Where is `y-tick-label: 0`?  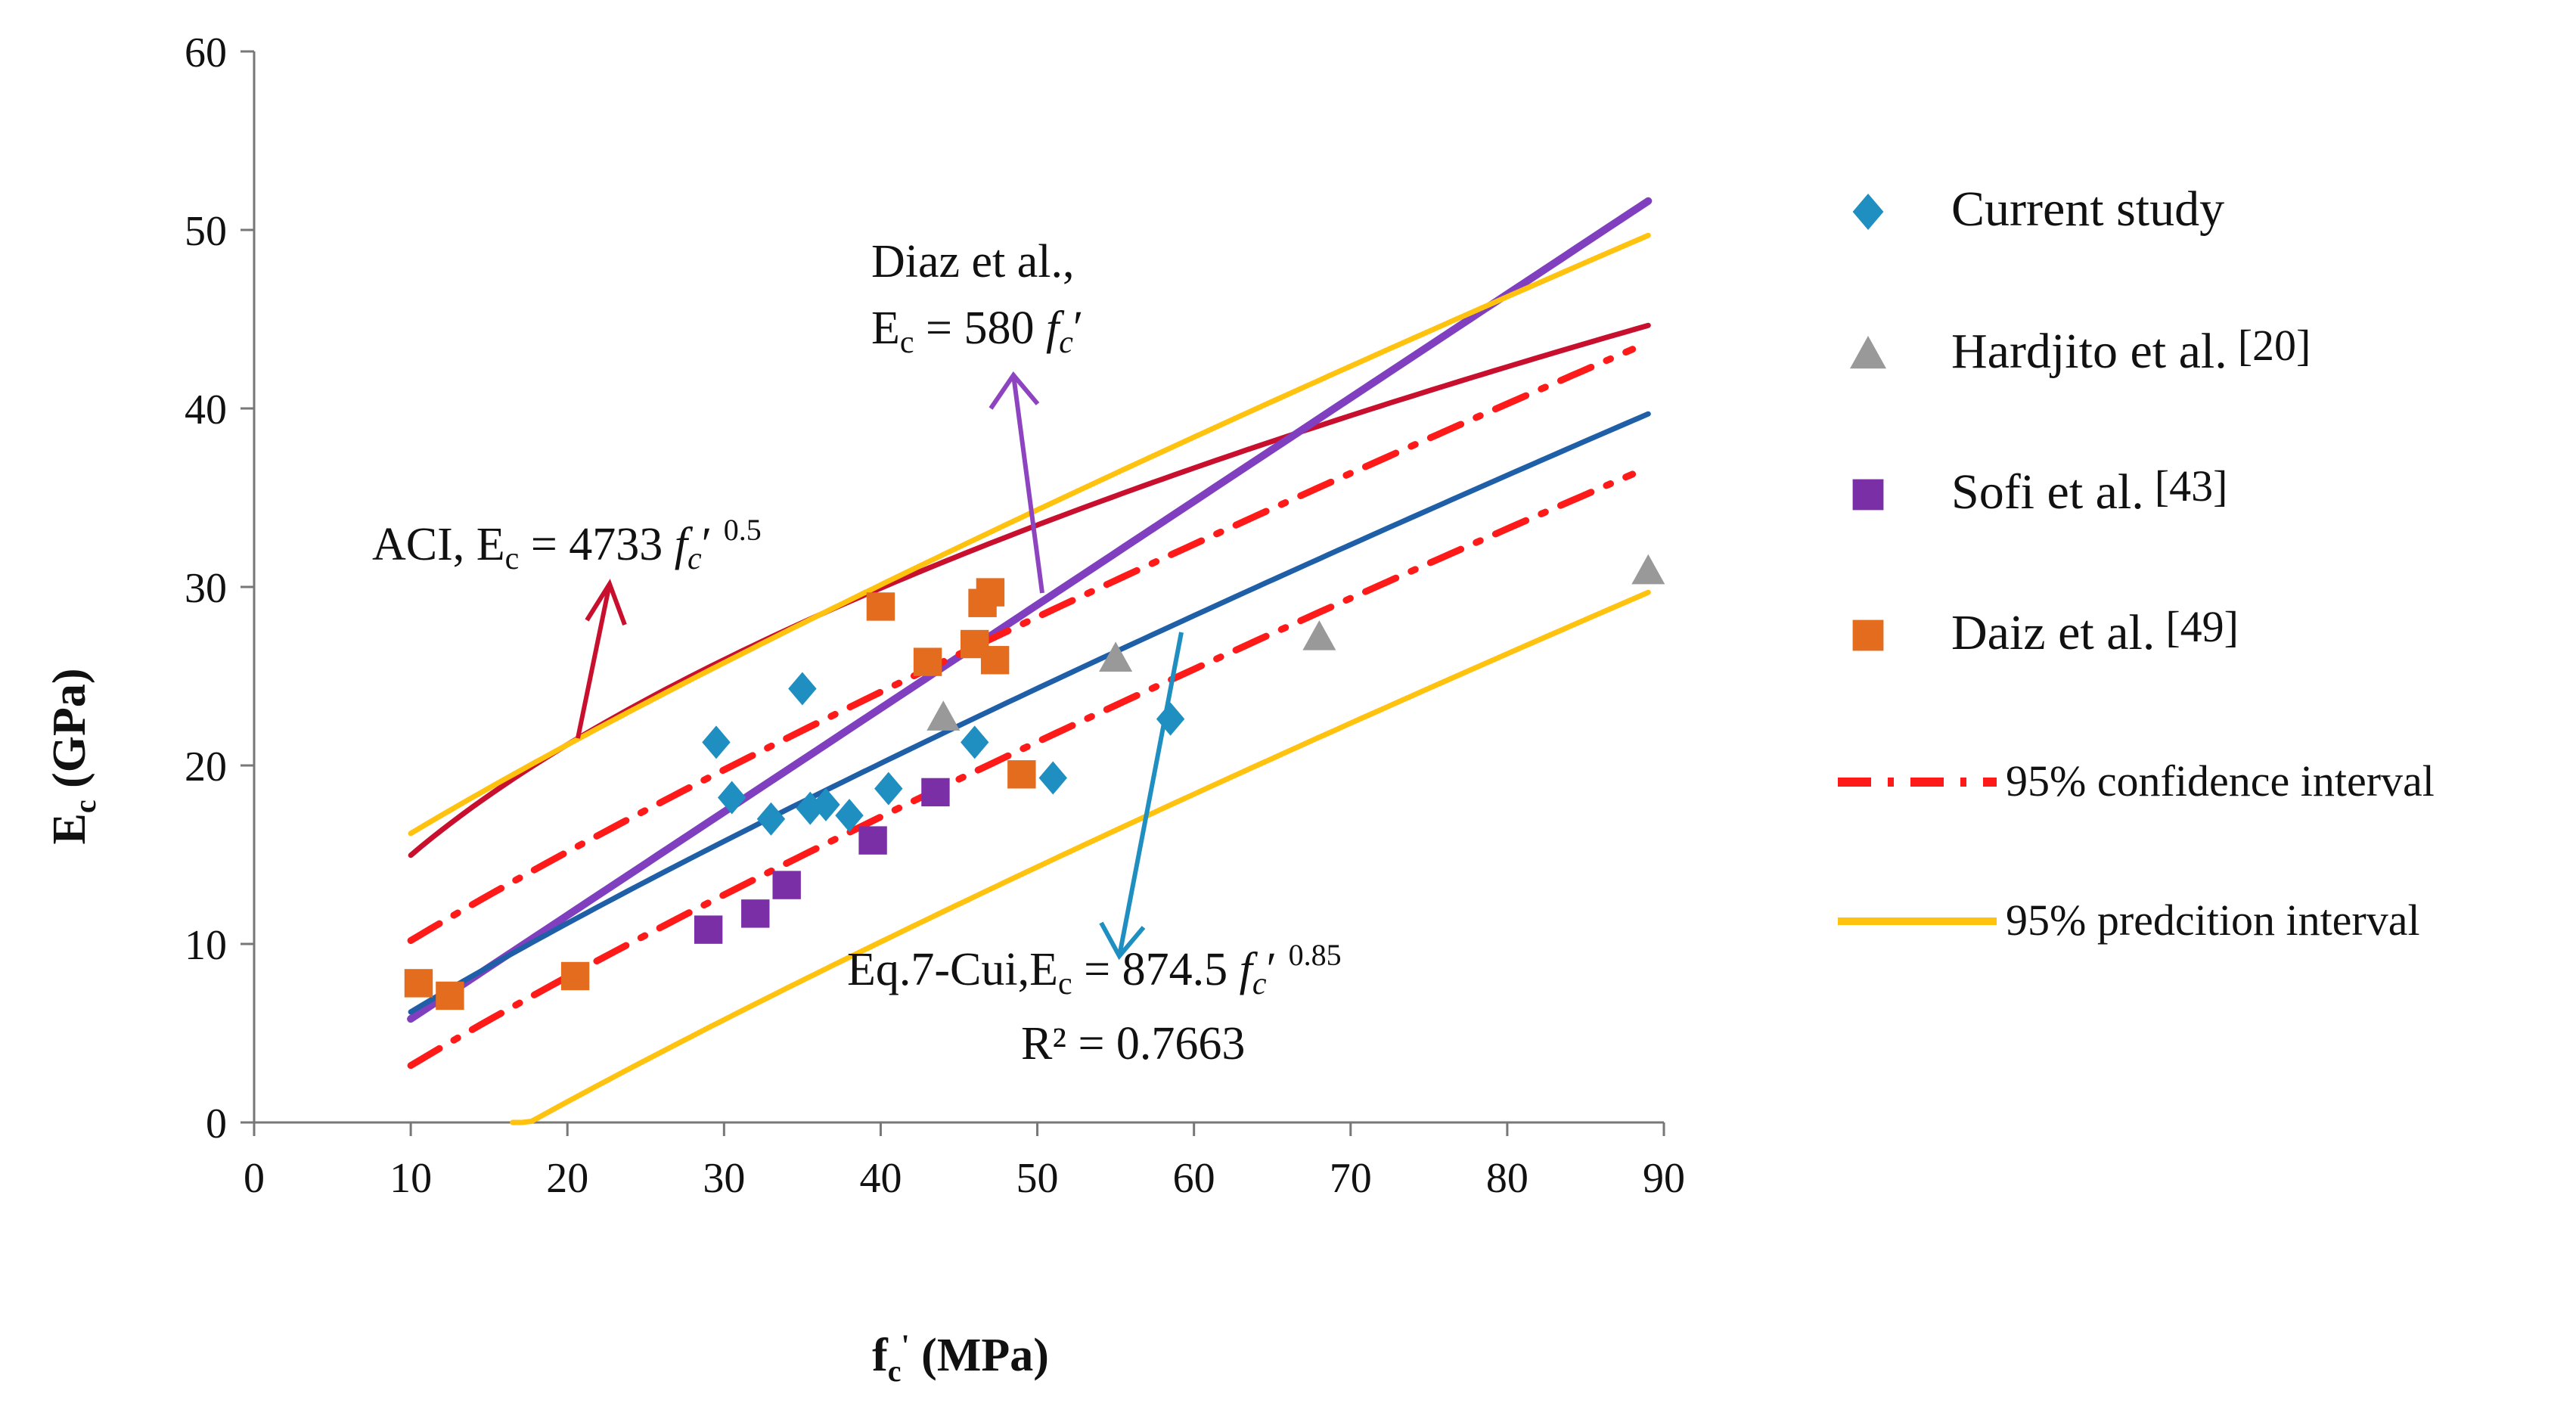 y-tick-label: 0 is located at coordinates (216, 1124).